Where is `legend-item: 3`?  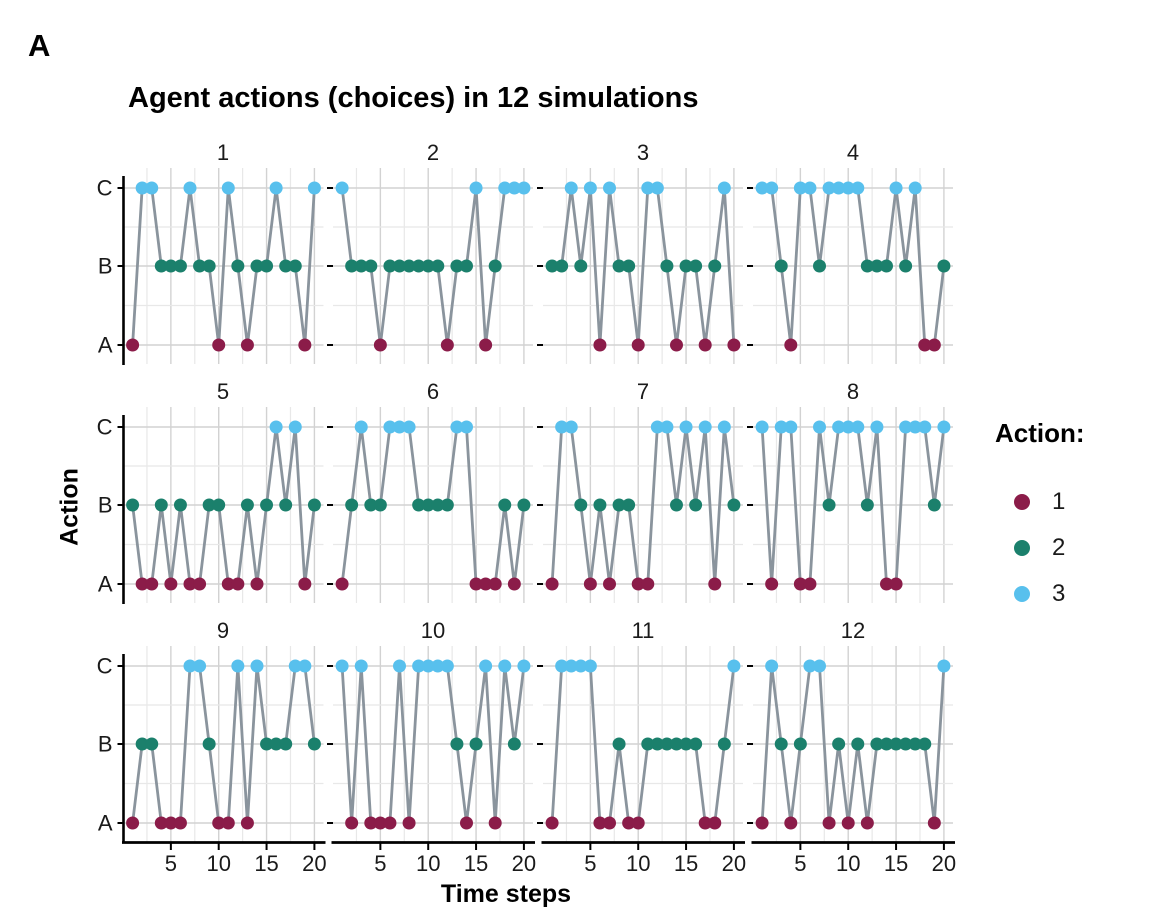
legend-item: 3 is located at coordinates (1040, 594).